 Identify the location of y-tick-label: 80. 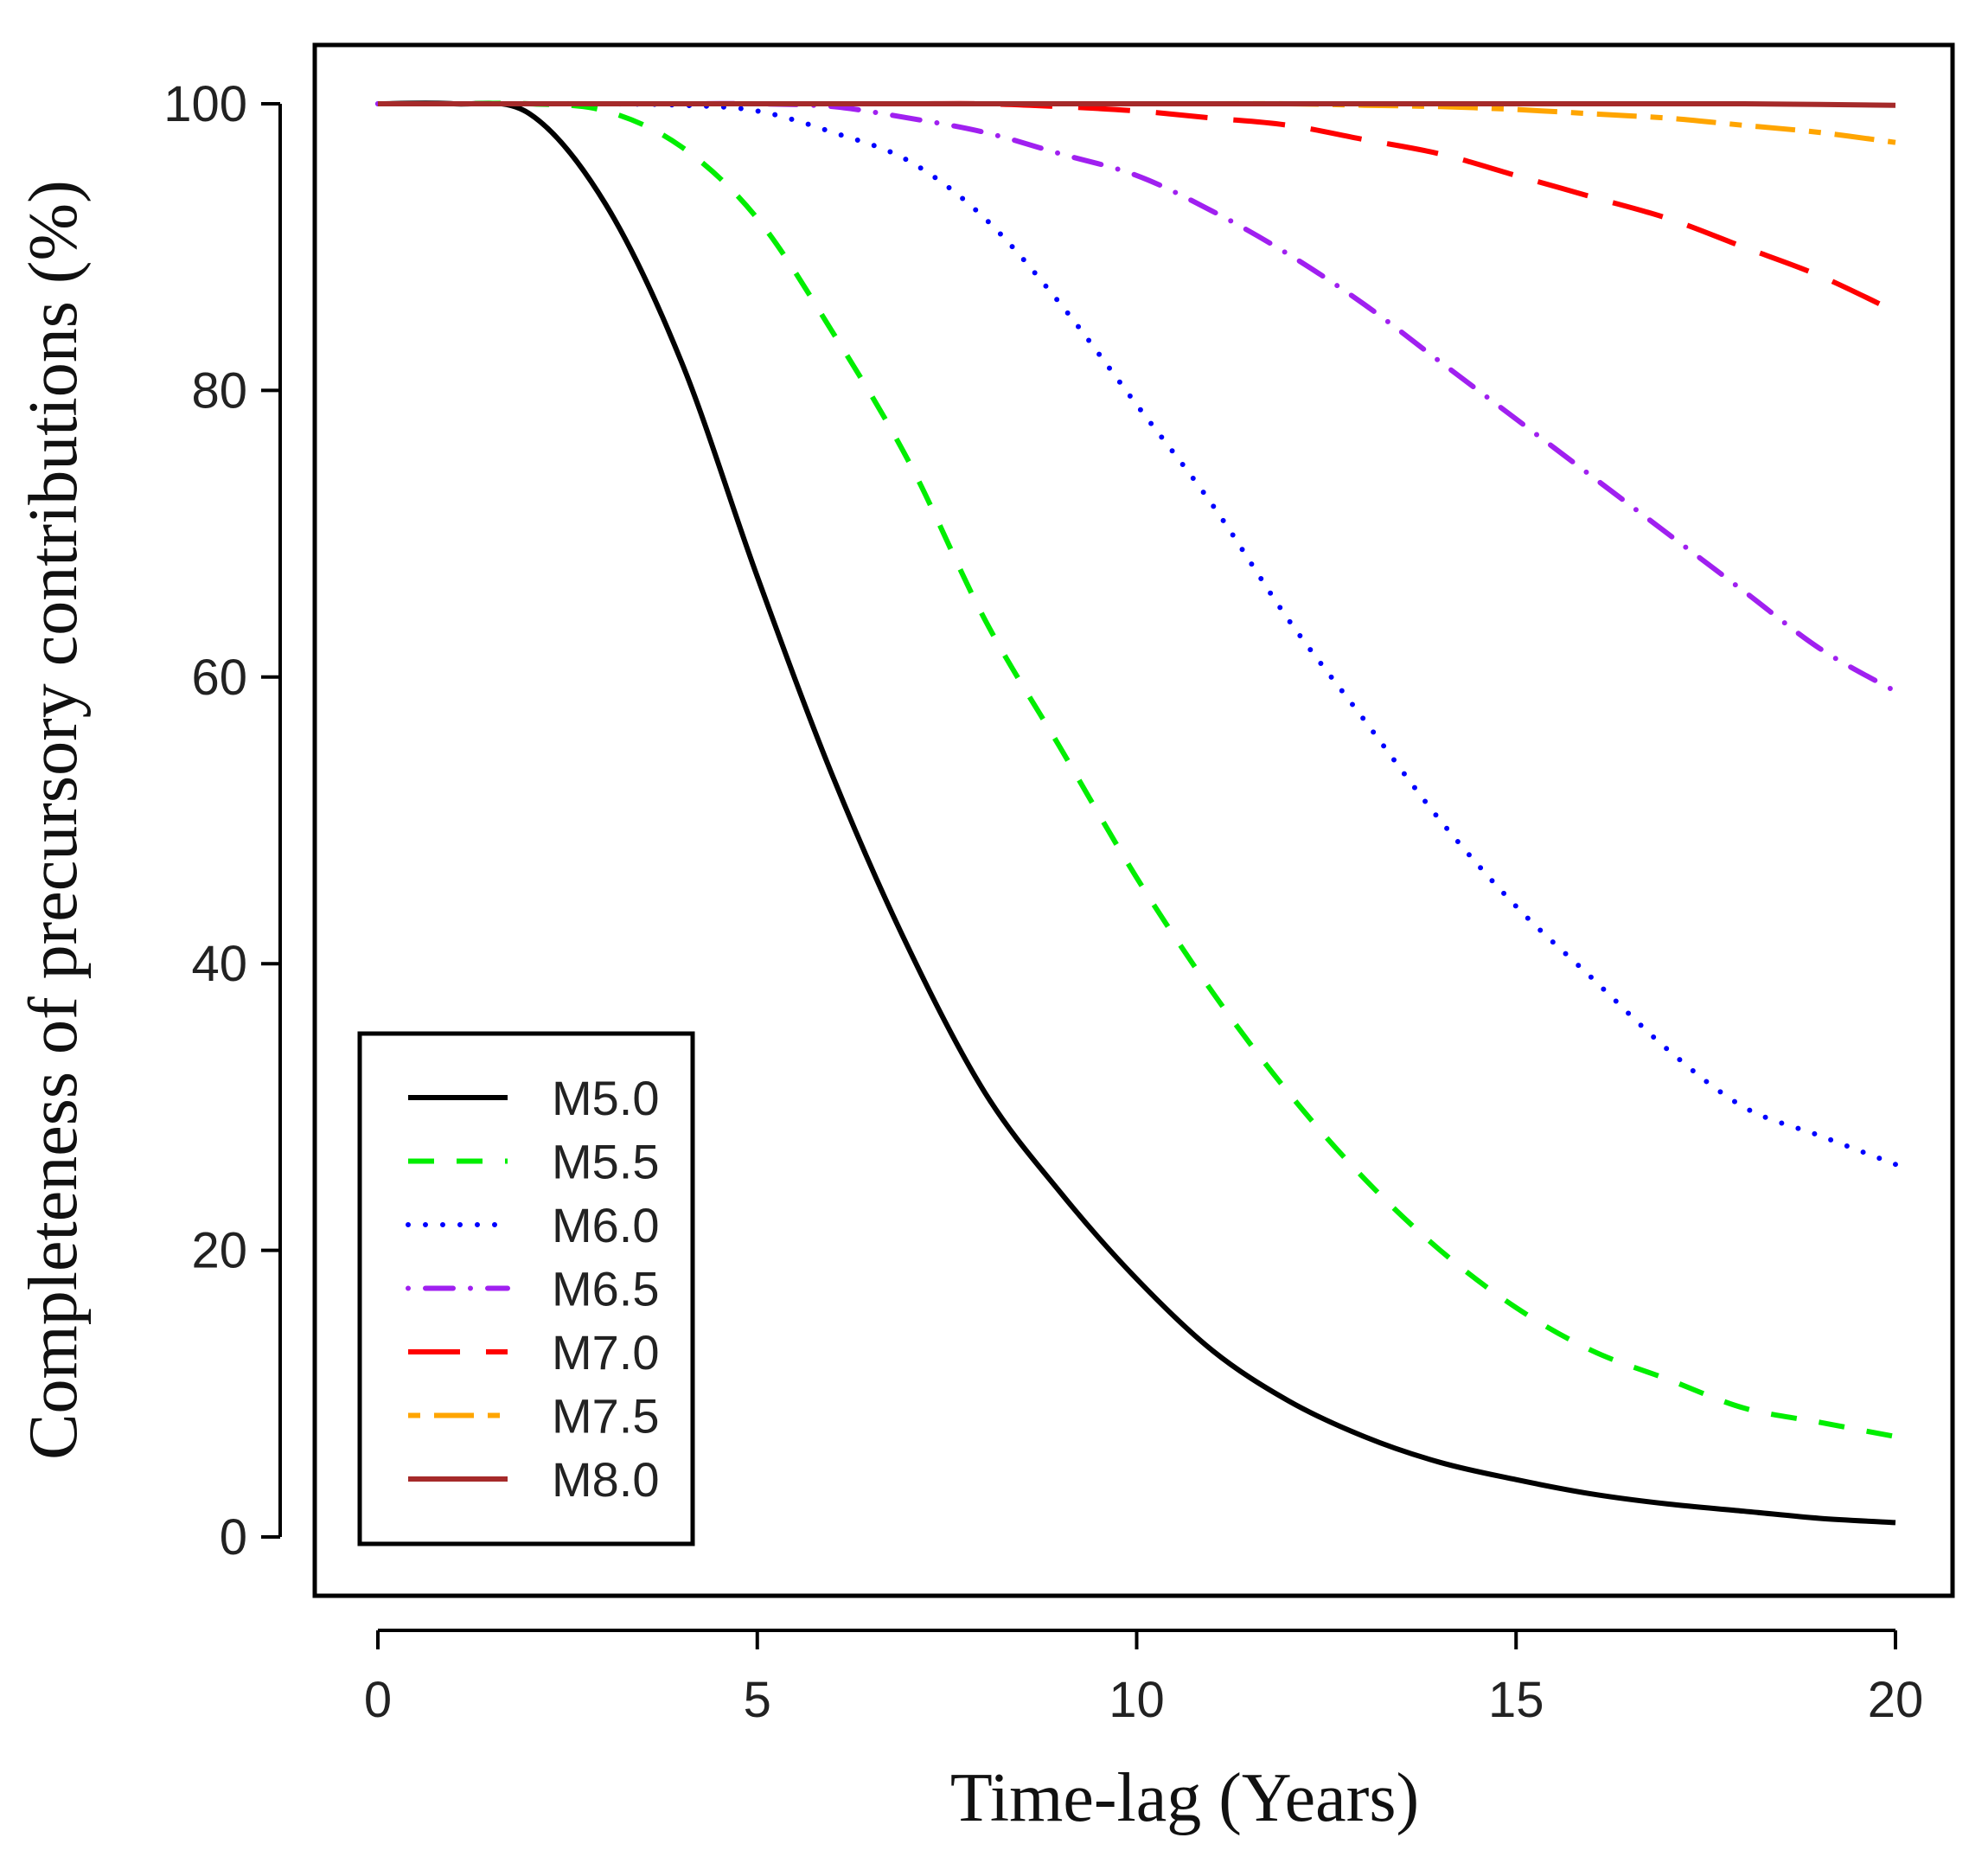
(219, 391).